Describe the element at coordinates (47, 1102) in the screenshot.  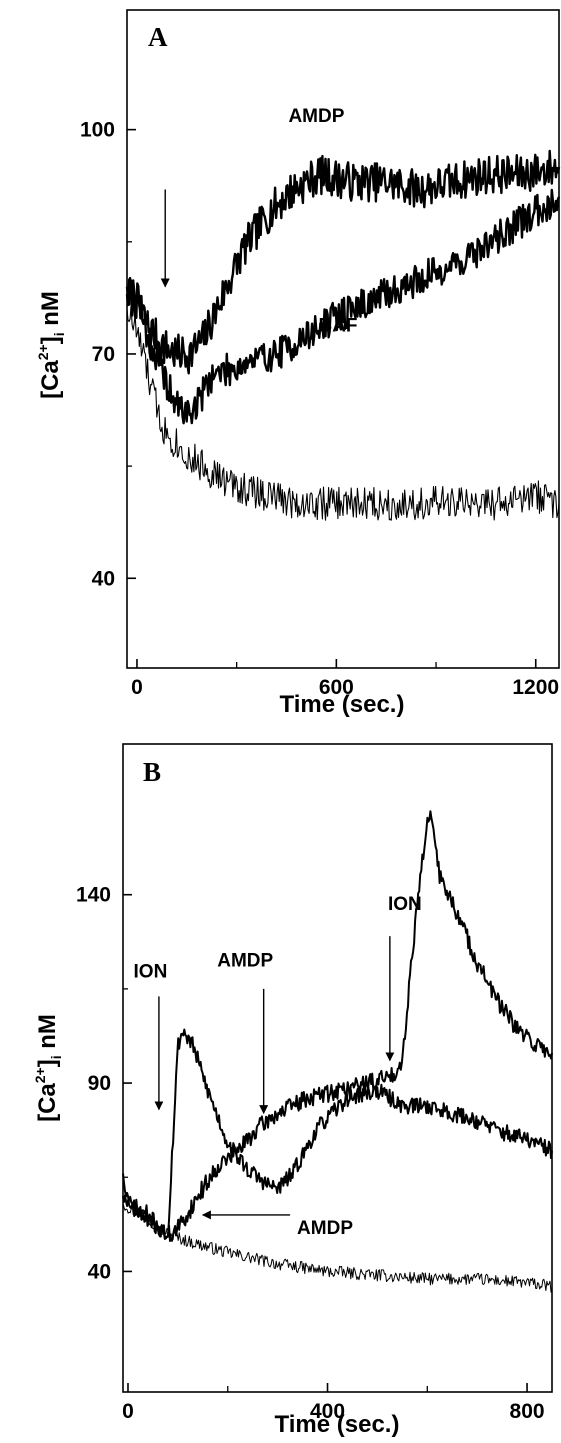
I see `panel-b-ylabel-main: [Ca` at that location.